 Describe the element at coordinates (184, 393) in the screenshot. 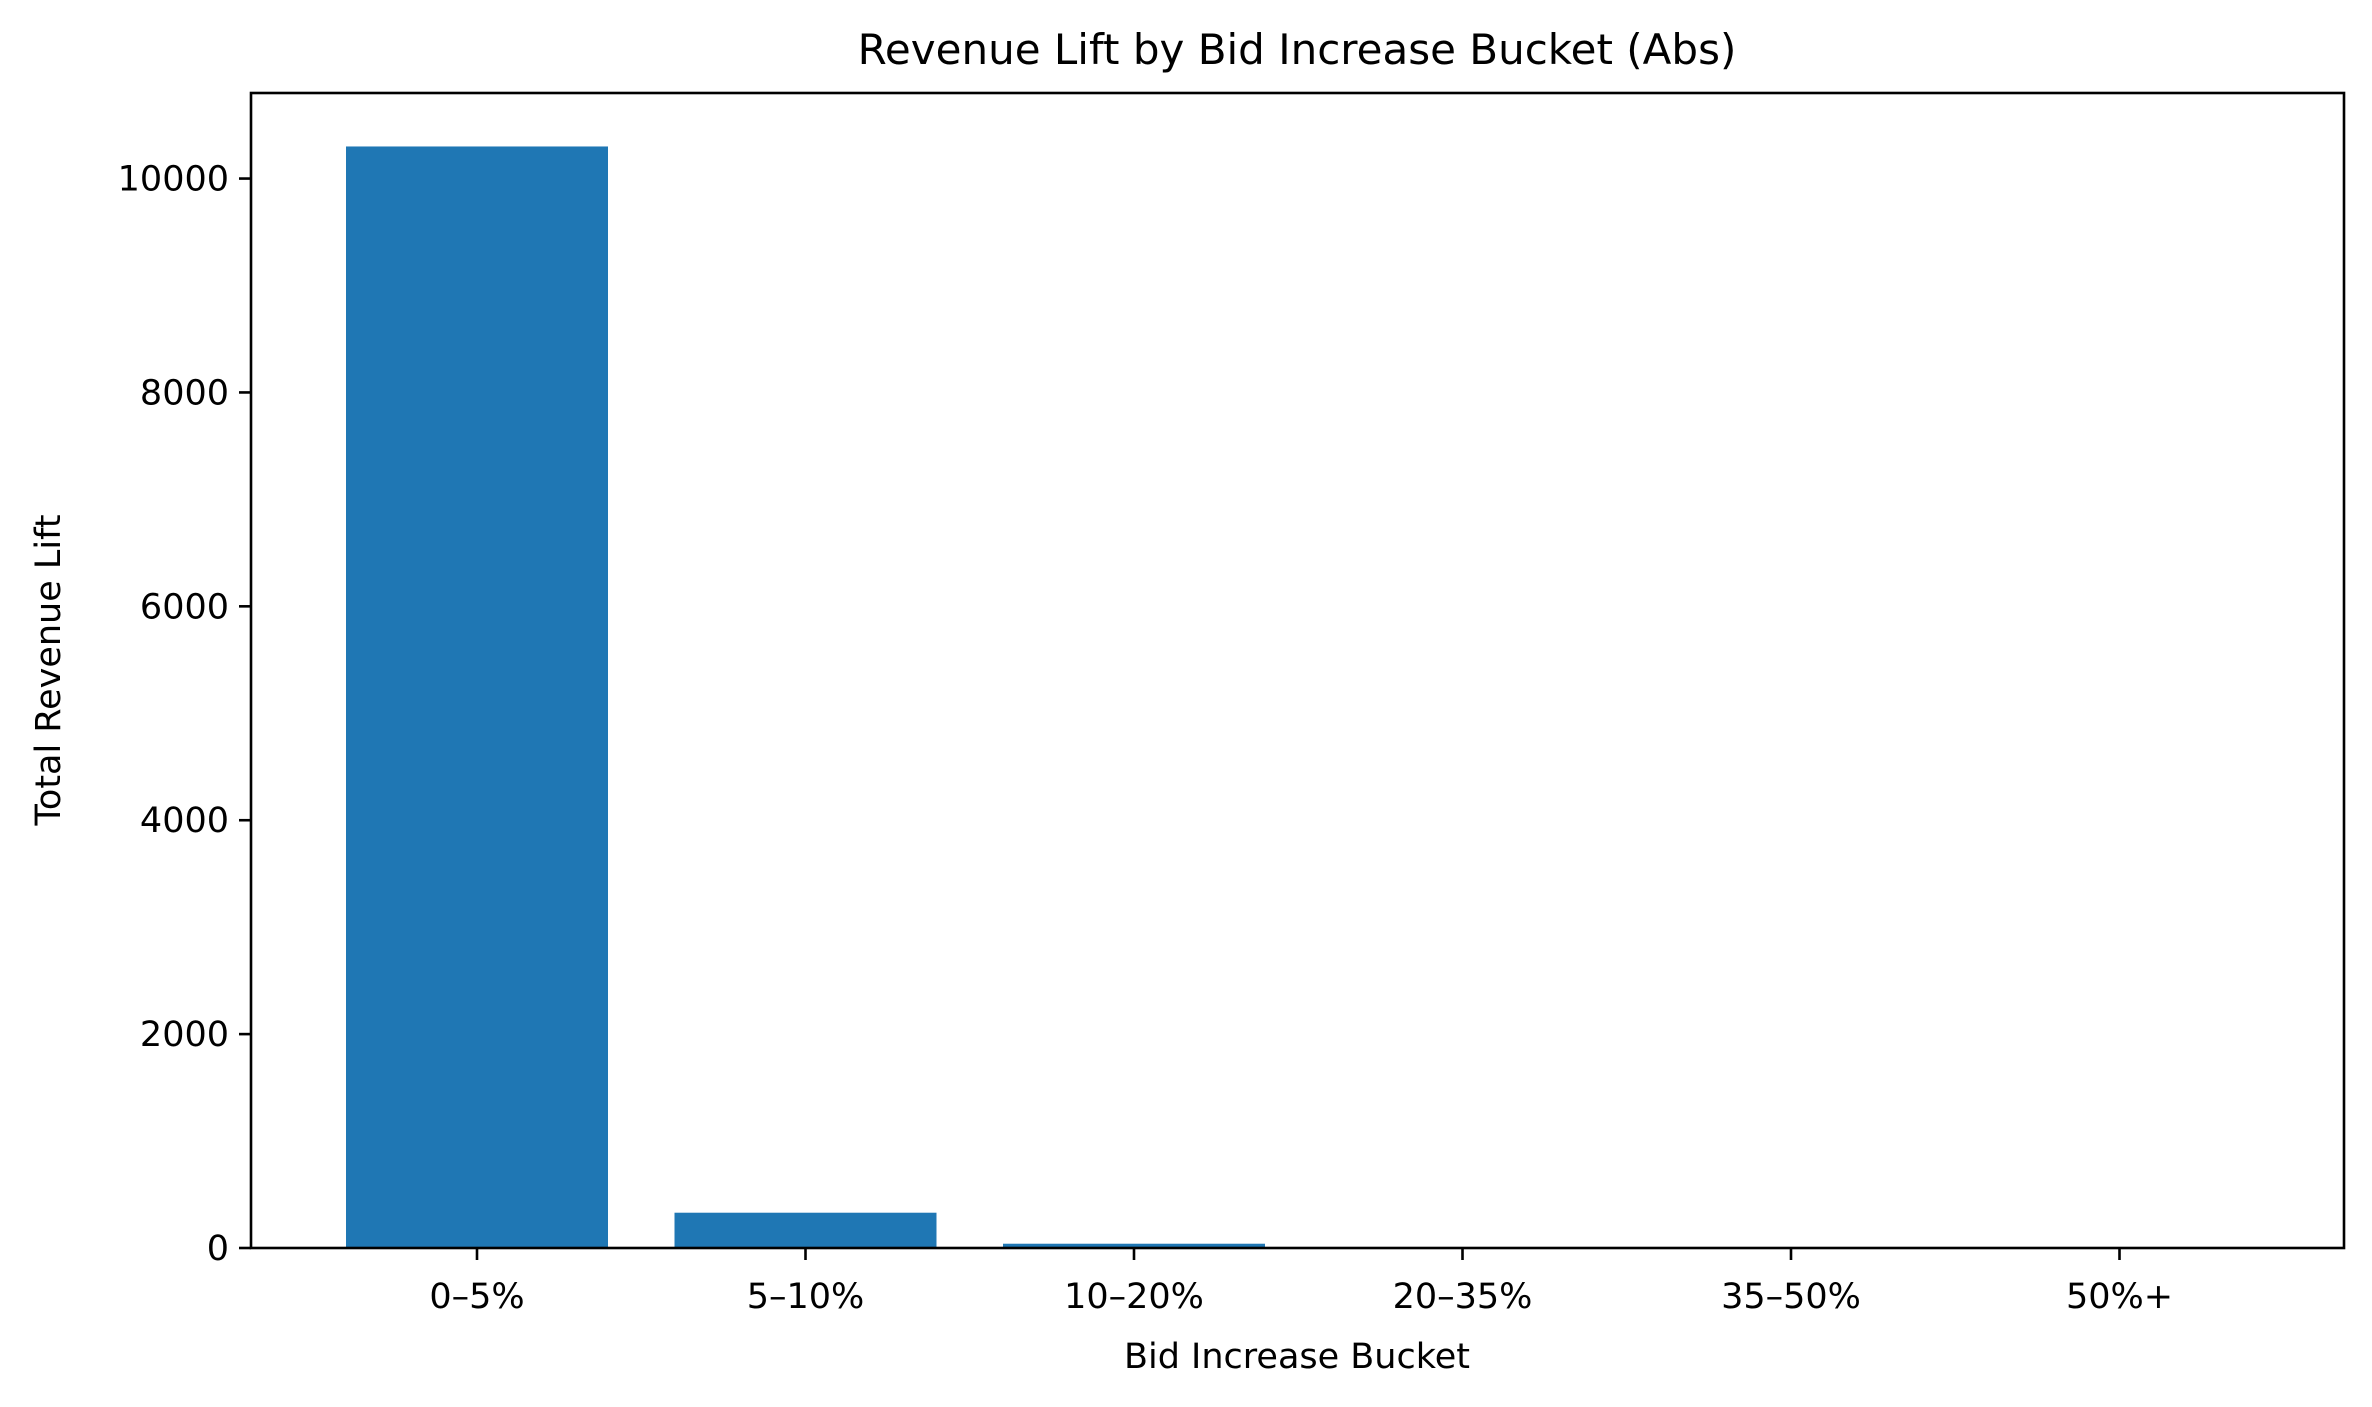

I see `y-tick-label: 8000` at that location.